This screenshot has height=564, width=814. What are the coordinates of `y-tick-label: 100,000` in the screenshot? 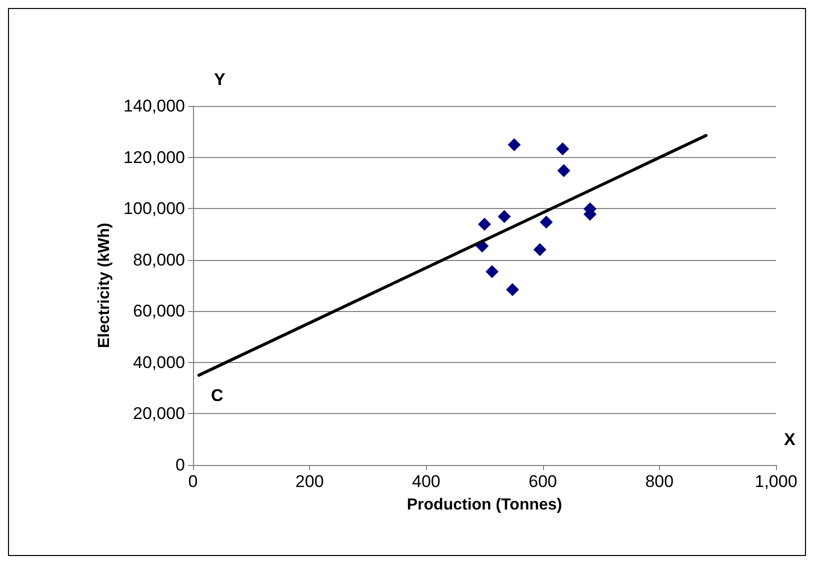 It's located at (154, 208).